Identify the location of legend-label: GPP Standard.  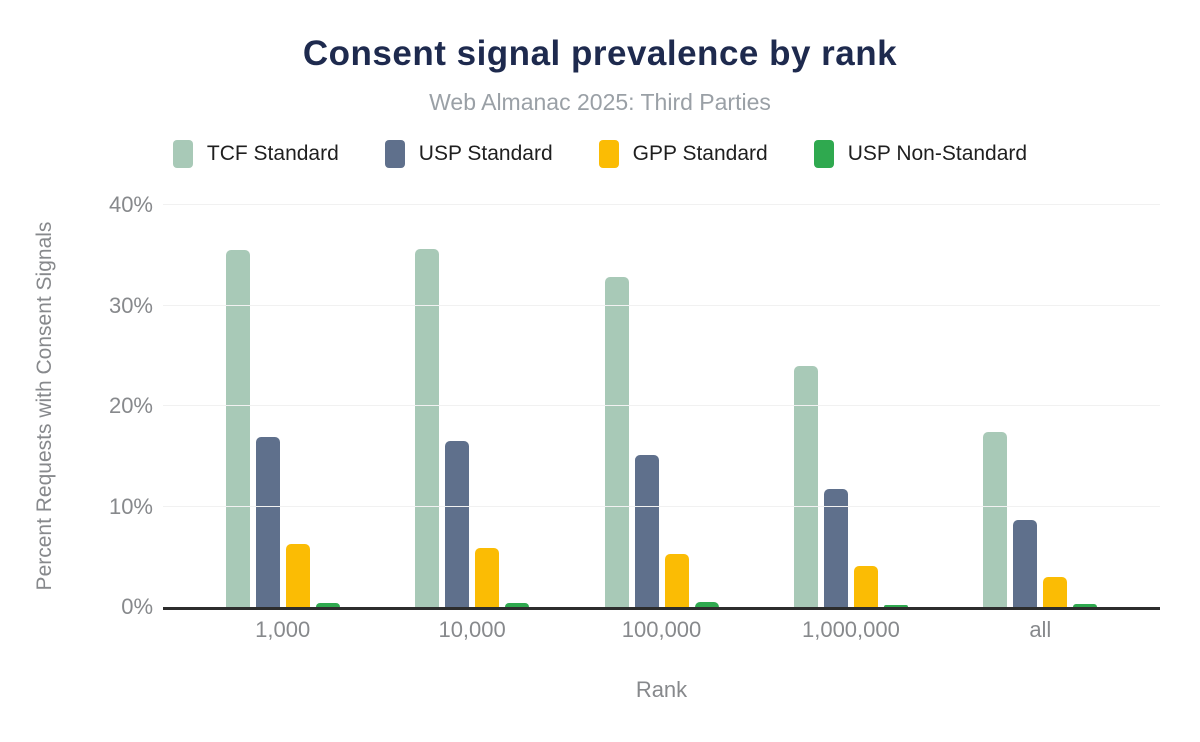
(700, 153).